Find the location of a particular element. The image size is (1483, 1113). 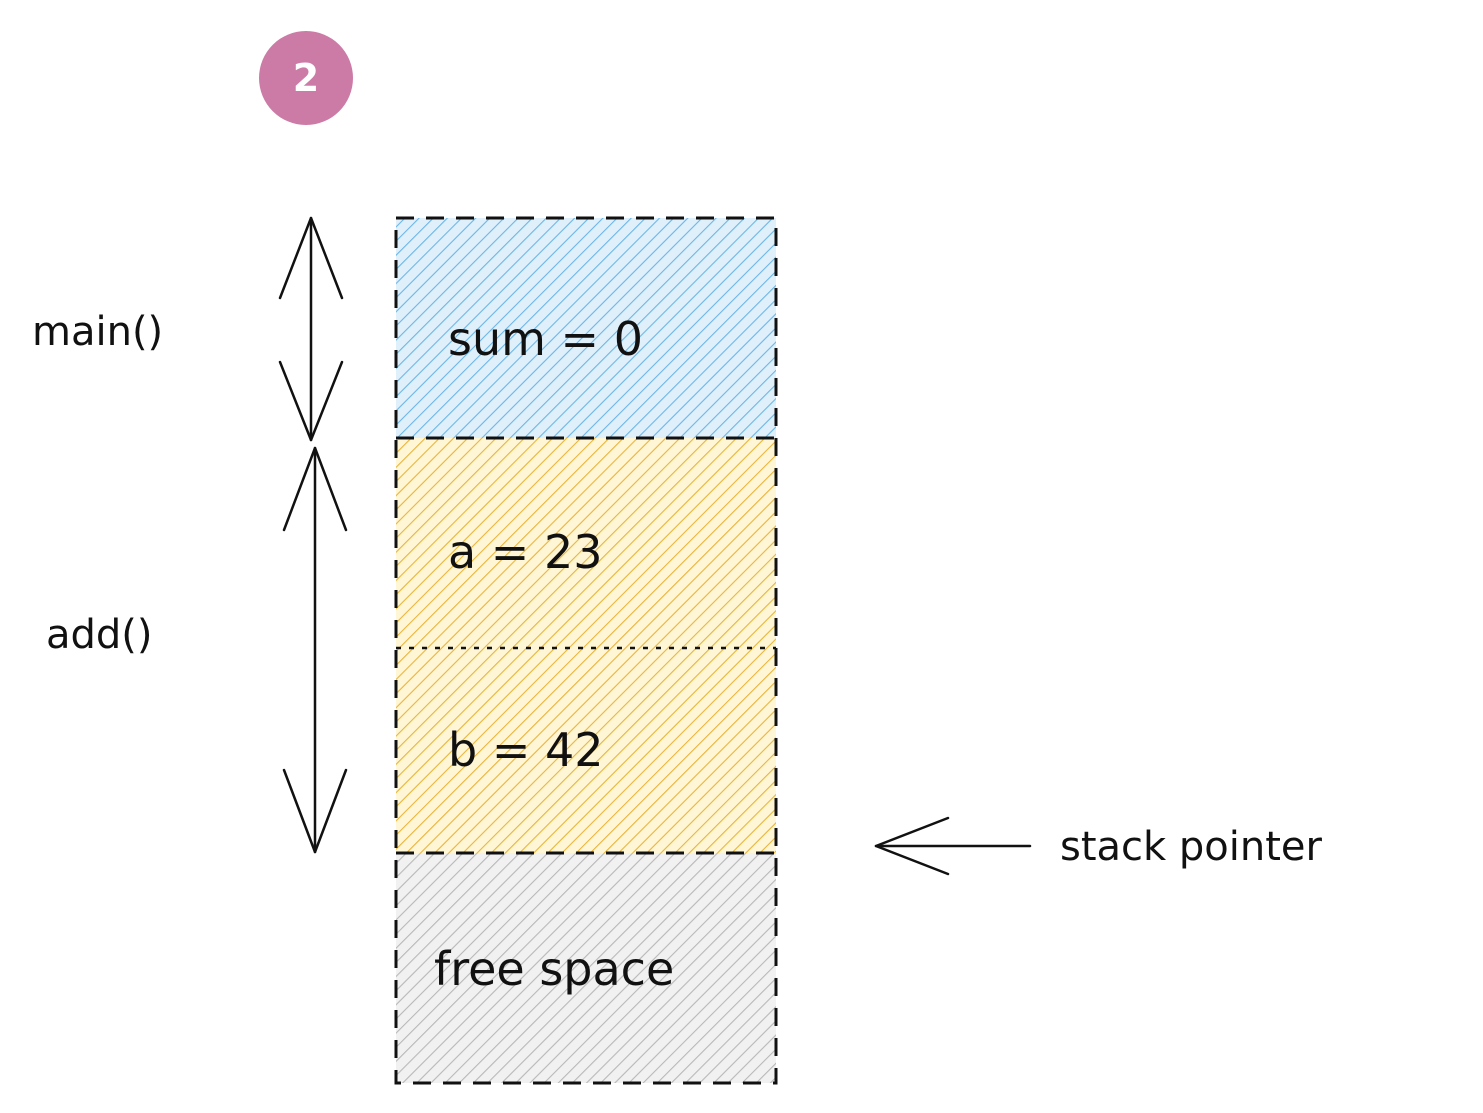

add-frame-arrow is located at coordinates (315, 650).